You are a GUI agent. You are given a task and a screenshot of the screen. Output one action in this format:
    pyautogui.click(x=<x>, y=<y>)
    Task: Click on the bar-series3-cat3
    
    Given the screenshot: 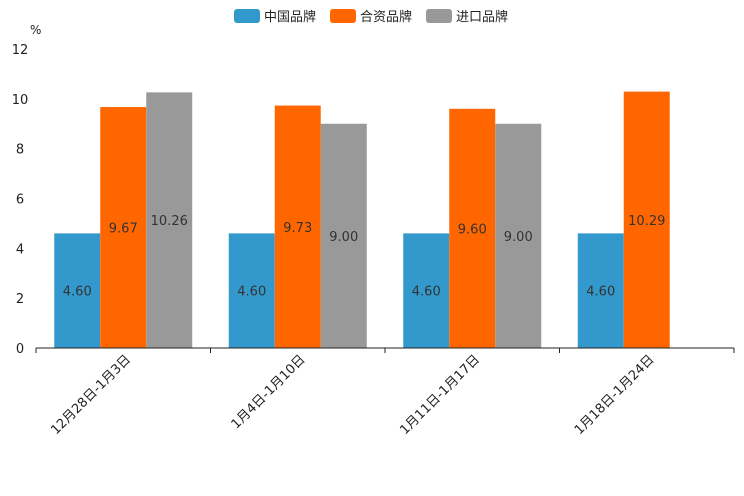 What is the action you would take?
    pyautogui.click(x=518, y=235)
    